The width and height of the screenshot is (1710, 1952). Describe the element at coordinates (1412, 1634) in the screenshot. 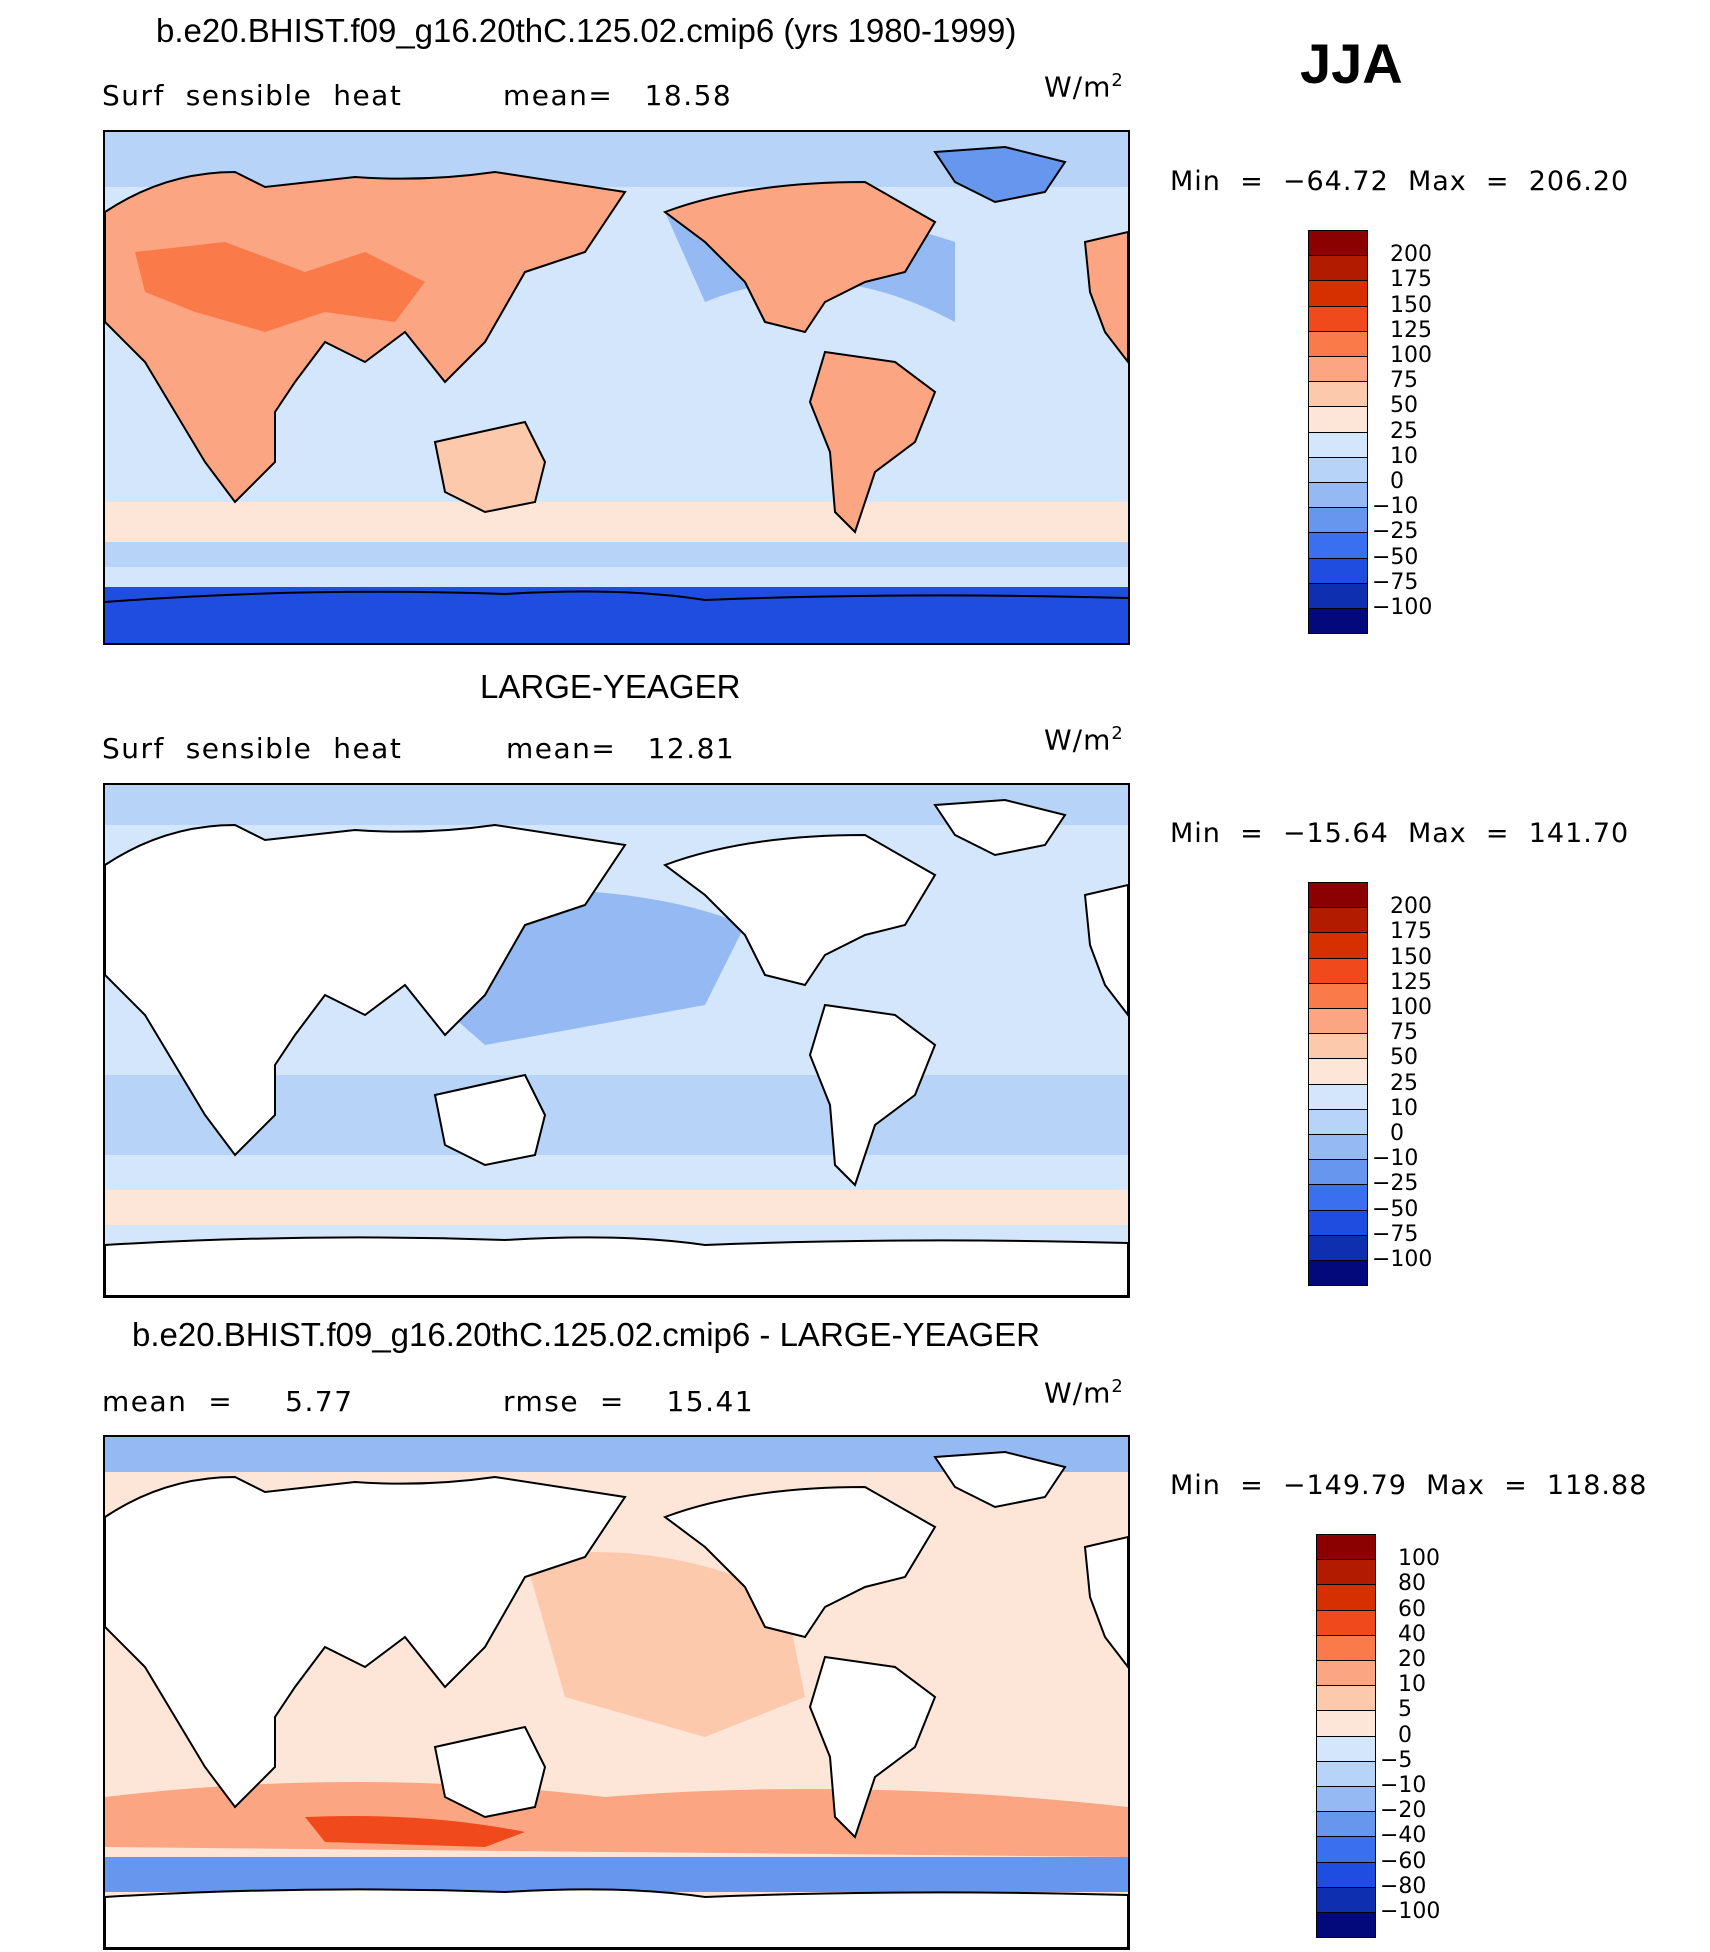

I see `colorbar-tick-label: 40` at that location.